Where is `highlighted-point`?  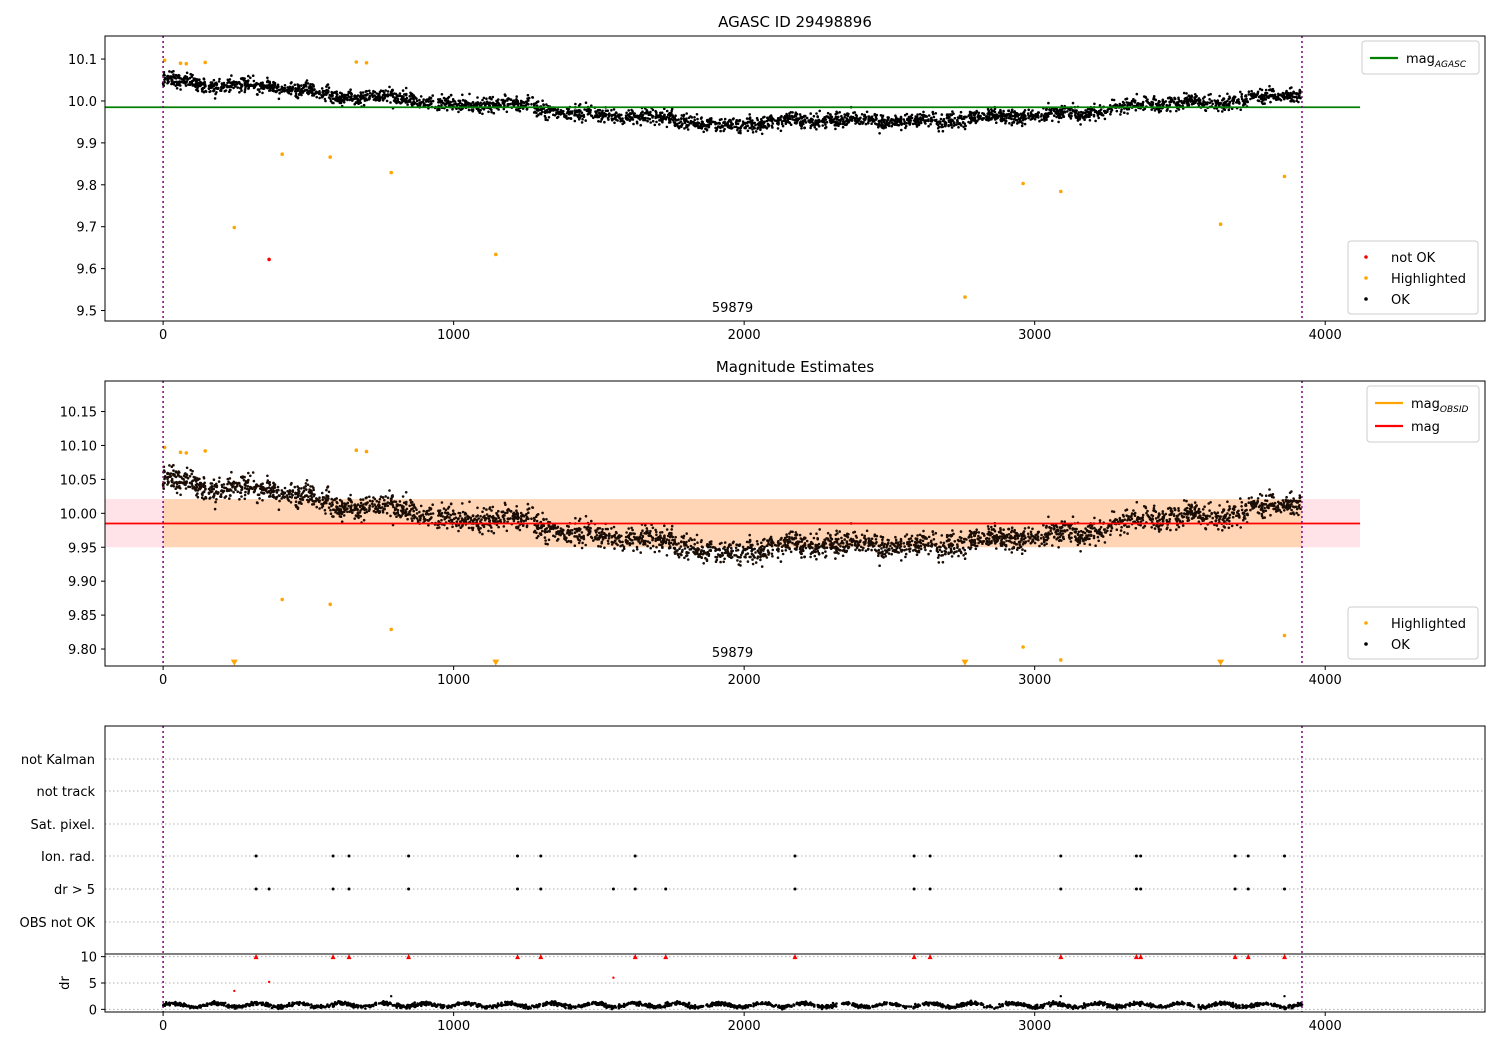 highlighted-point is located at coordinates (180, 63).